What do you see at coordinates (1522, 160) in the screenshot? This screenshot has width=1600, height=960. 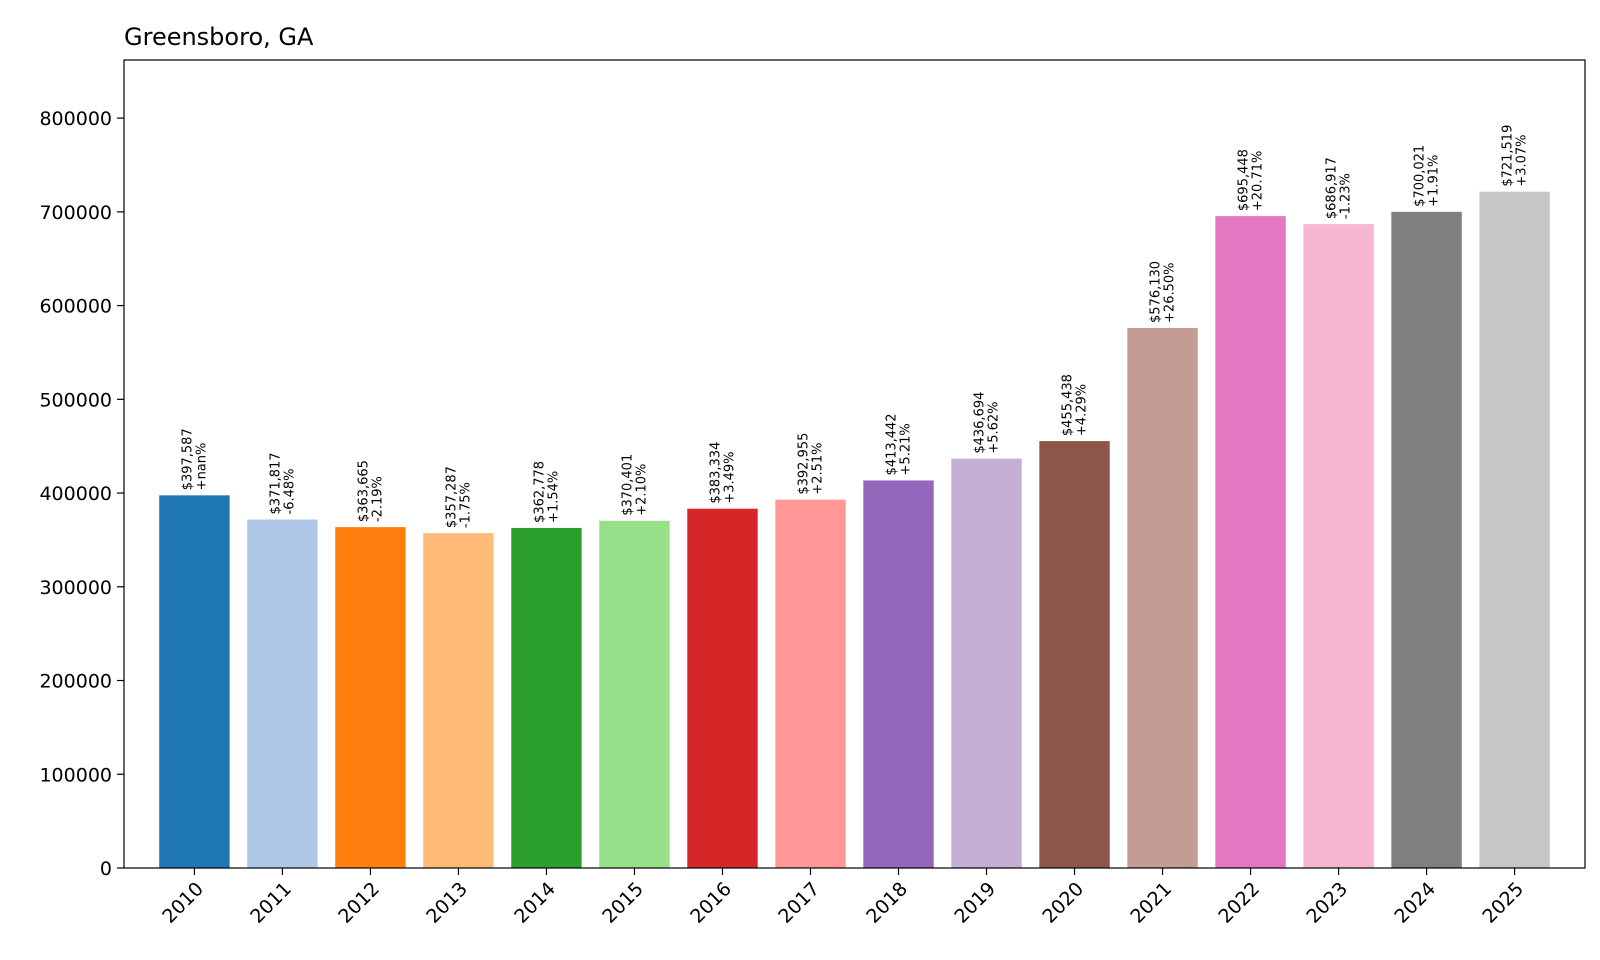 I see `bar-change-label: +3.07%` at bounding box center [1522, 160].